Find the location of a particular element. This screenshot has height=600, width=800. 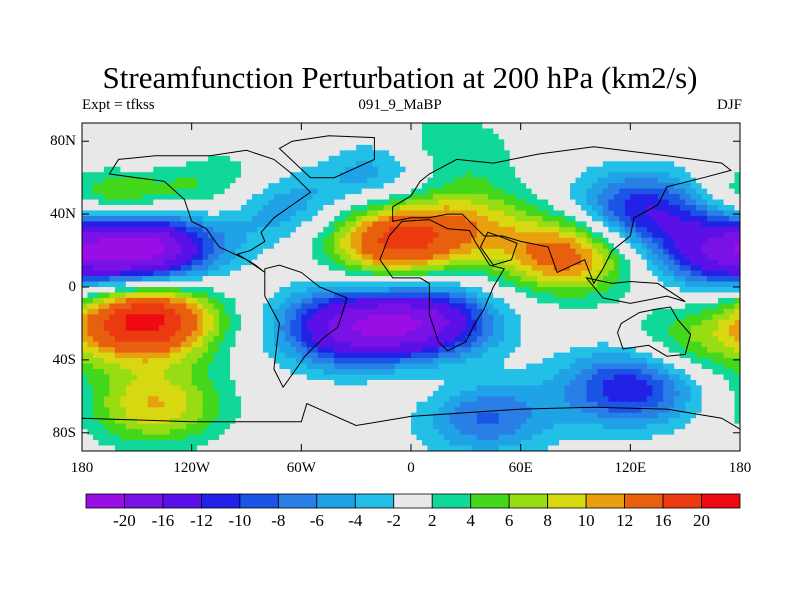

colorbar-box is located at coordinates (221, 501).